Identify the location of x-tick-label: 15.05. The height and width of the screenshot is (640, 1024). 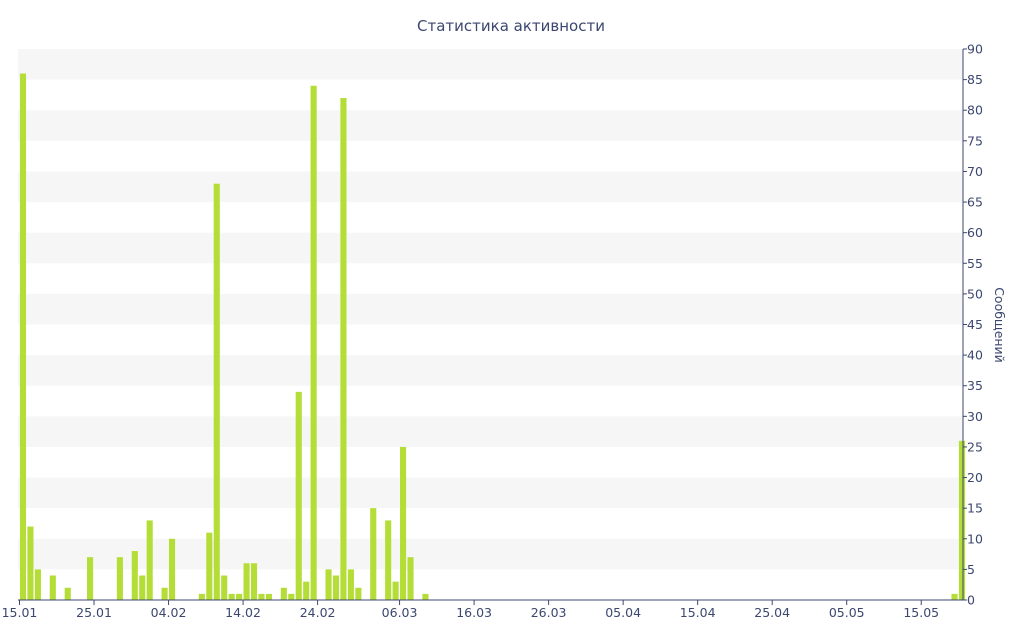
(921, 612).